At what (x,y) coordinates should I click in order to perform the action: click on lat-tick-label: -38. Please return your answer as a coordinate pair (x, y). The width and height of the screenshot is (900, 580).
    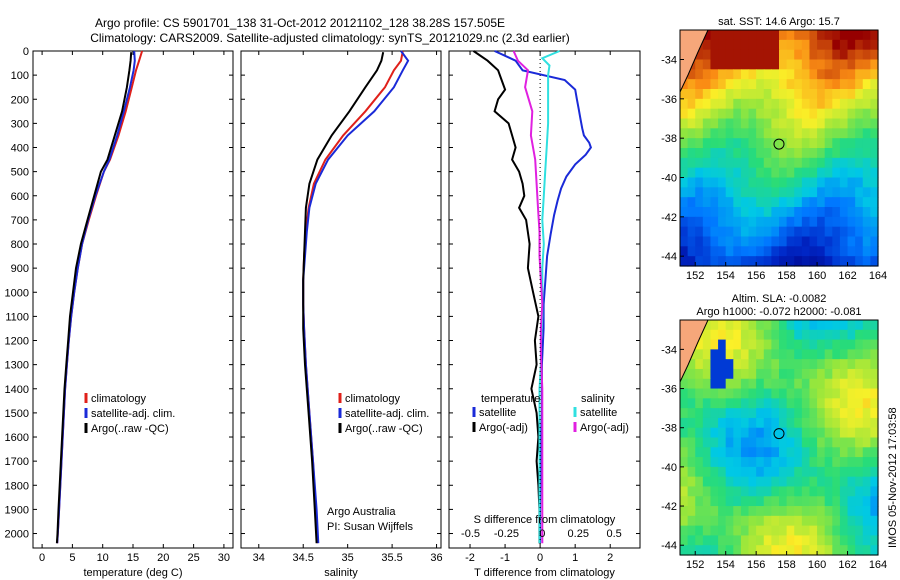
    Looking at the image, I should click on (669, 429).